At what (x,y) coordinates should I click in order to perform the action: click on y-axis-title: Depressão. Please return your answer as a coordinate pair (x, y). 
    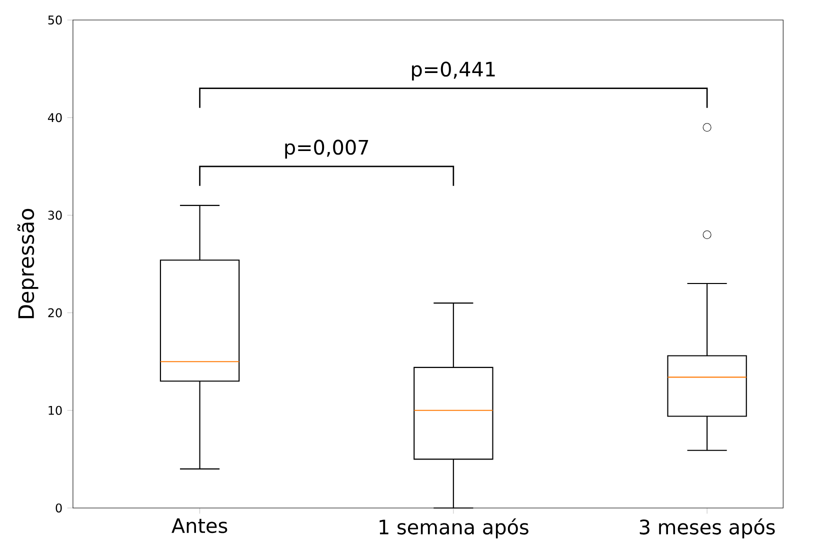
    Looking at the image, I should click on (27, 263).